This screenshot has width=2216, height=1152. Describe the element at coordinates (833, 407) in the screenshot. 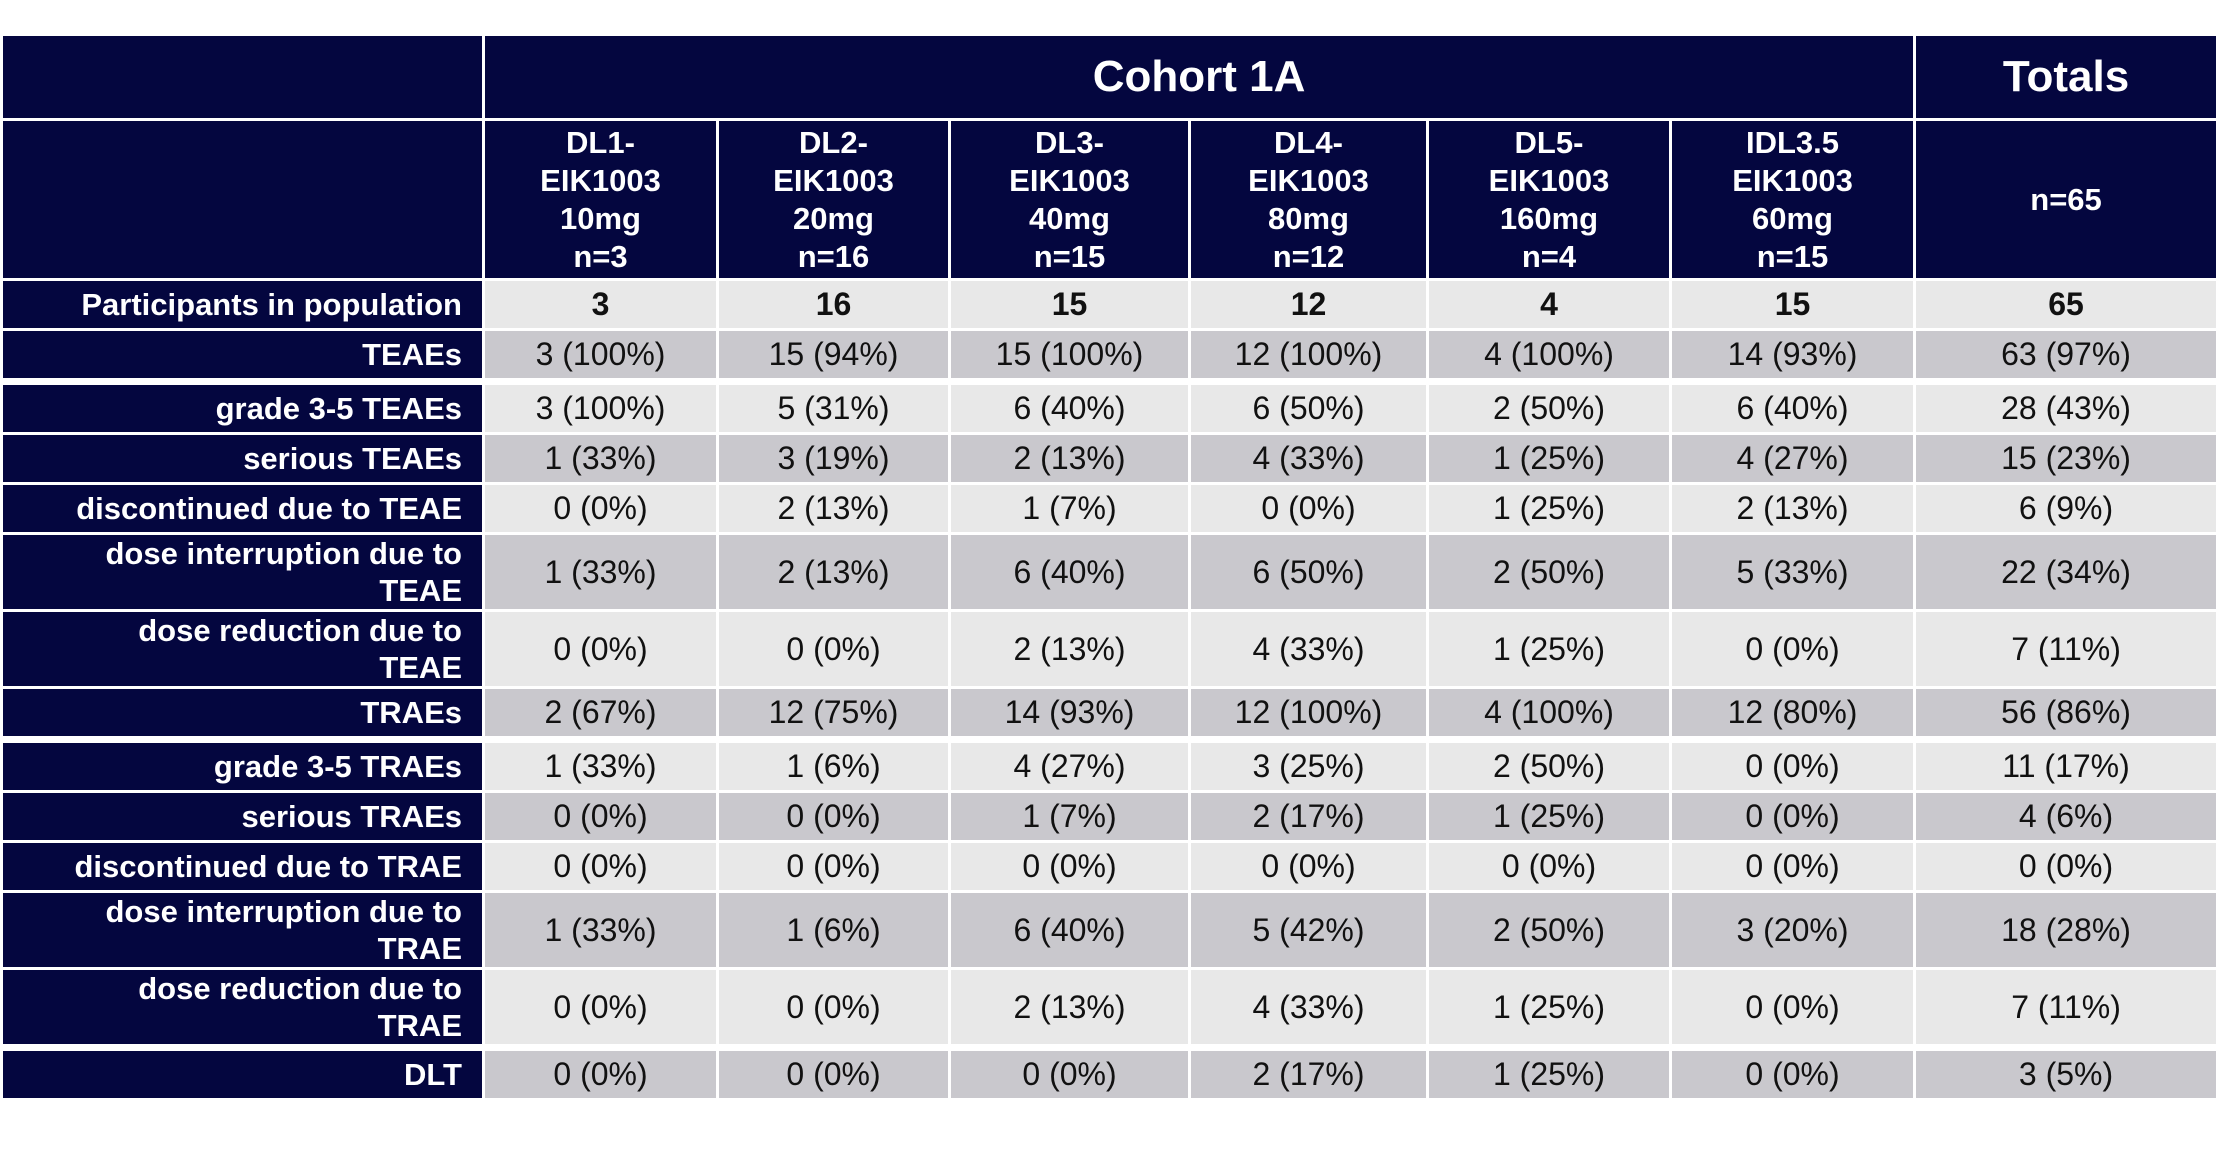

I see `value-cell: 5 (31%)` at that location.